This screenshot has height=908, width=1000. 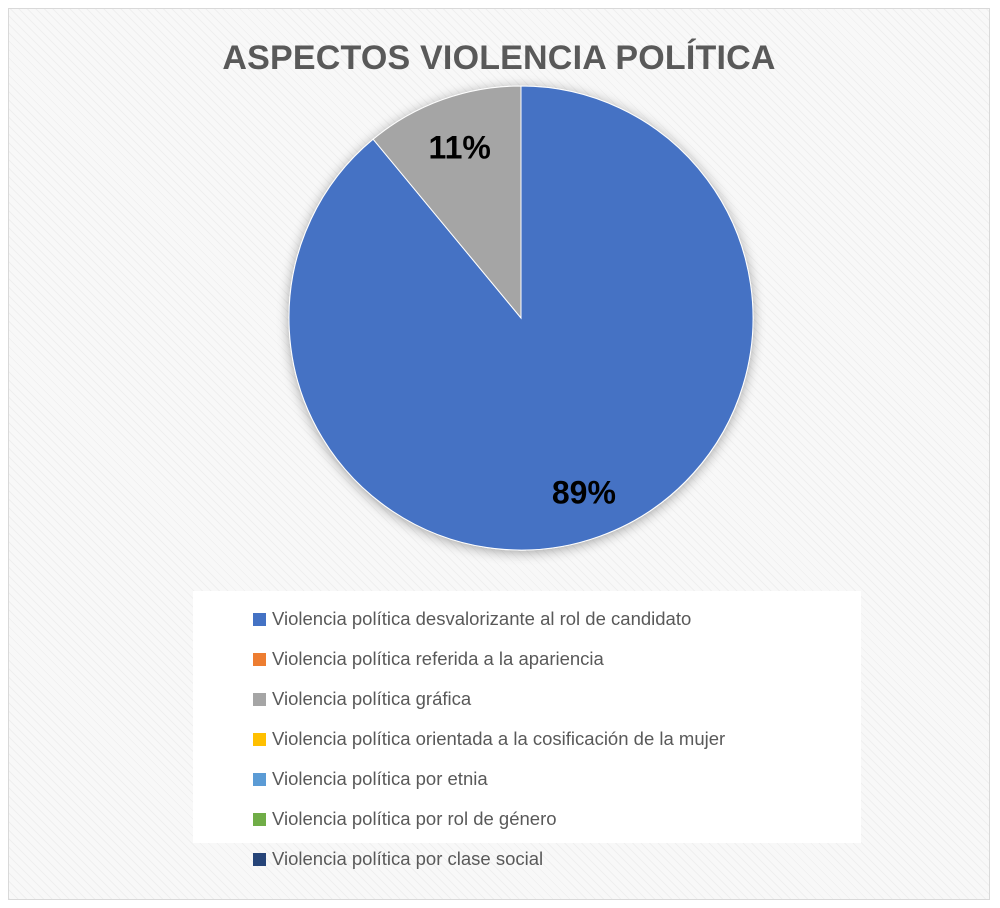 What do you see at coordinates (408, 858) in the screenshot?
I see `legend-label: Violencia política por clase social` at bounding box center [408, 858].